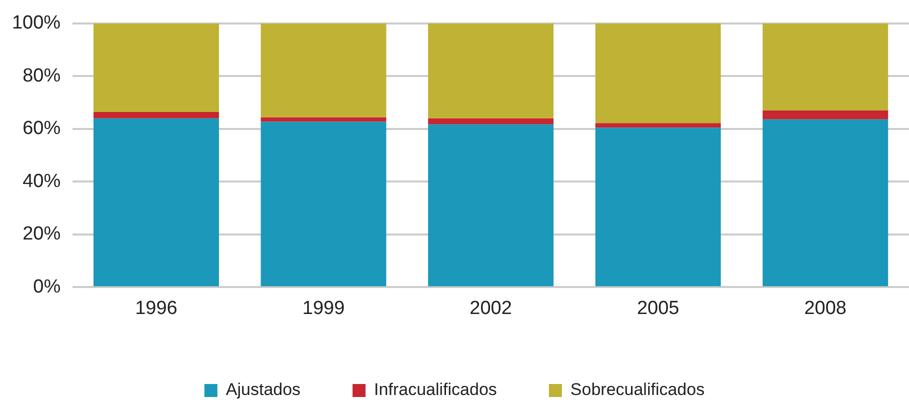 This screenshot has width=909, height=409. Describe the element at coordinates (263, 390) in the screenshot. I see `legend-label: Ajustados` at that location.